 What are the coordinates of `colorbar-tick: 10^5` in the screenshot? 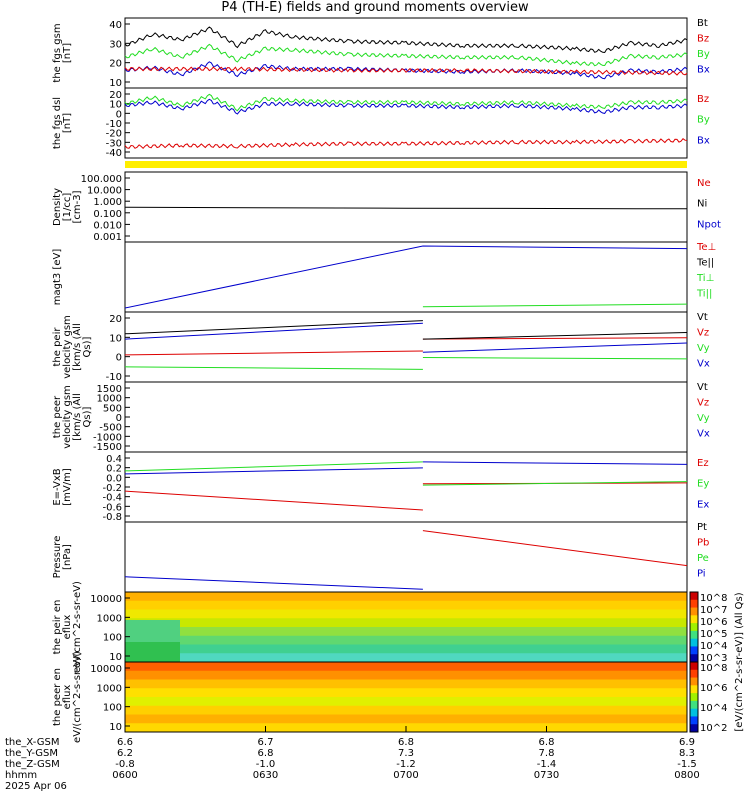 It's located at (713, 634).